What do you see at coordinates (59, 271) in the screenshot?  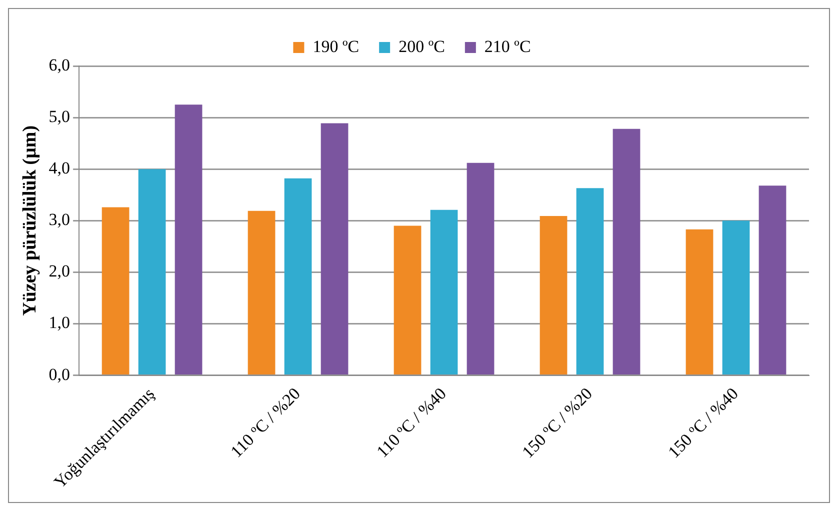 I see `y-tick-label: 2,0` at bounding box center [59, 271].